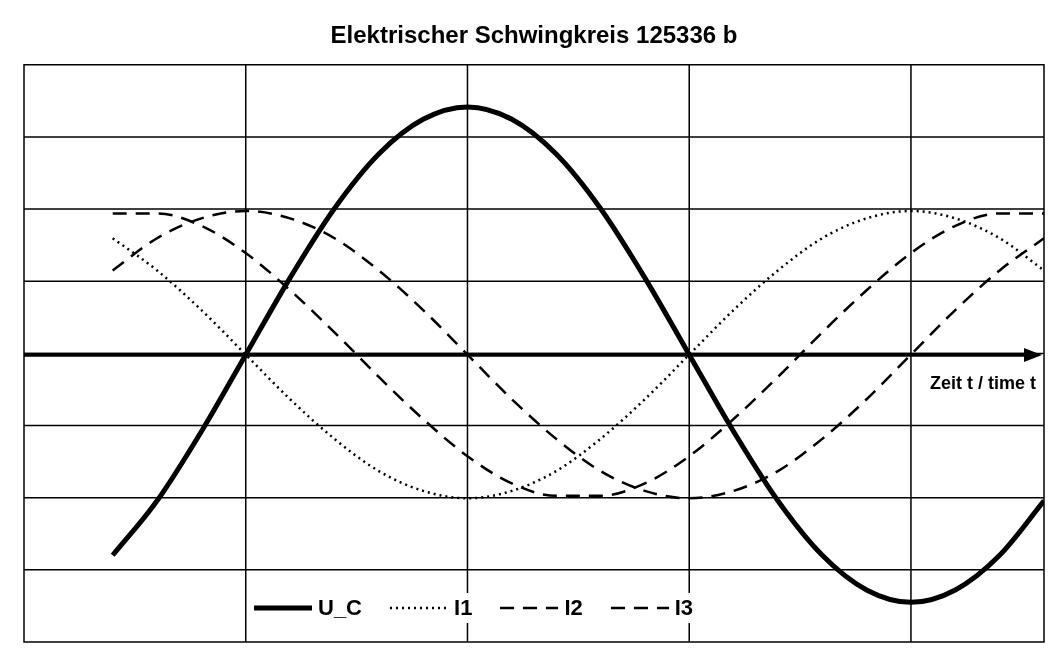 The width and height of the screenshot is (1060, 670). I want to click on chart-title: Elektrischer Schwingkreis 125336 b, so click(534, 35).